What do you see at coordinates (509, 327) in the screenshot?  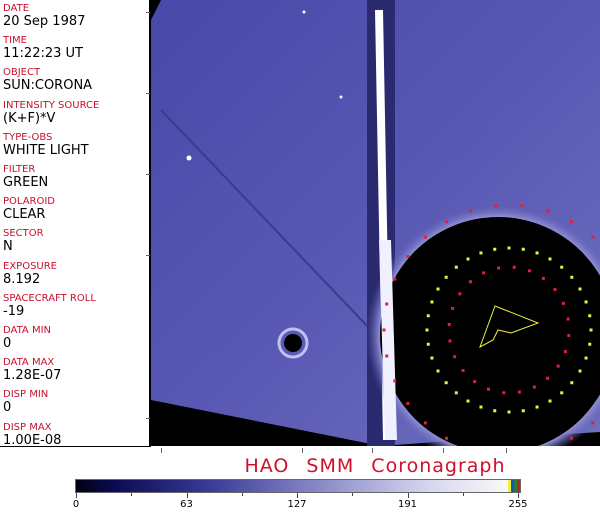 I see `sun-outline` at bounding box center [509, 327].